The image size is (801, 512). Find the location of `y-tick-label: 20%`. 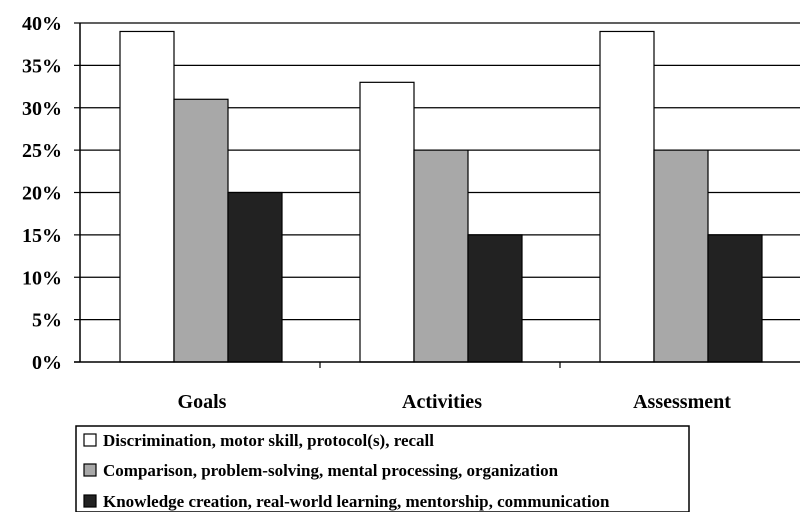

y-tick-label: 20% is located at coordinates (42, 194).